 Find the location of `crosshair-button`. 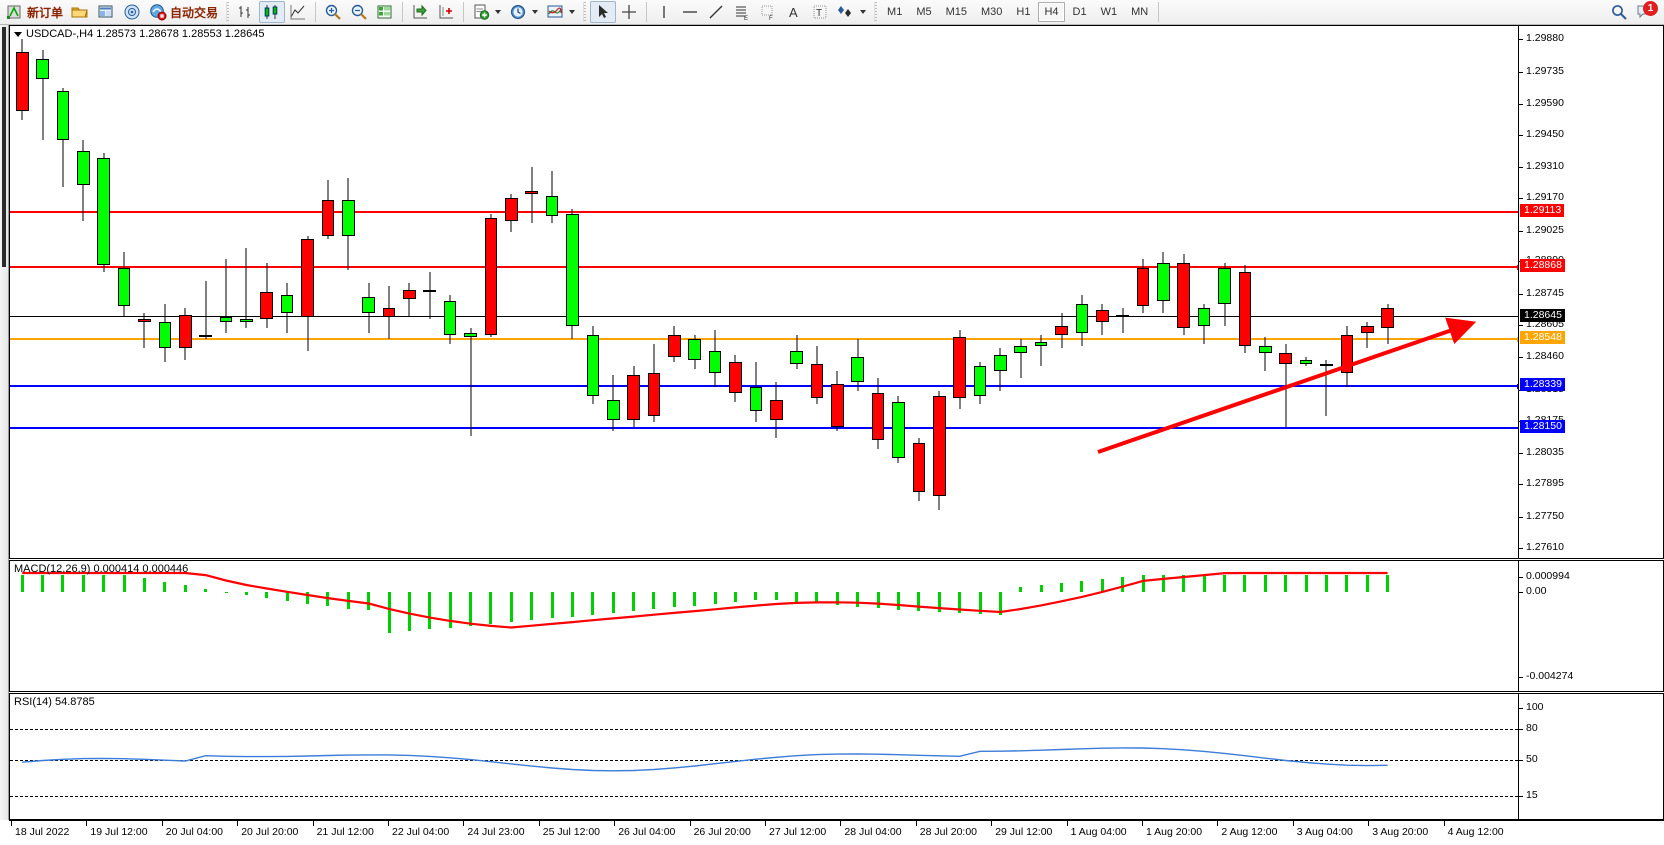

crosshair-button is located at coordinates (629, 12).